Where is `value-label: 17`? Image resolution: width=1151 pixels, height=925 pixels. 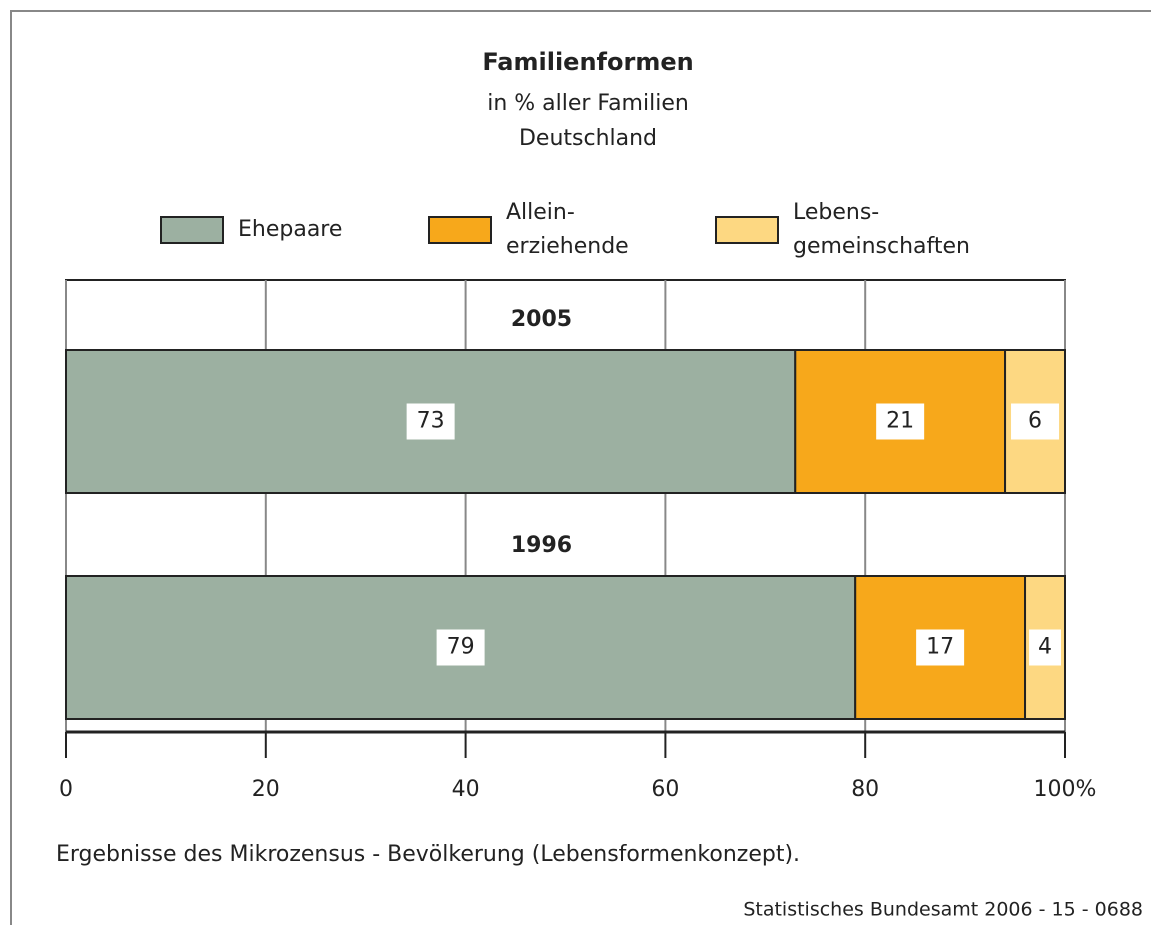 value-label: 17 is located at coordinates (940, 647).